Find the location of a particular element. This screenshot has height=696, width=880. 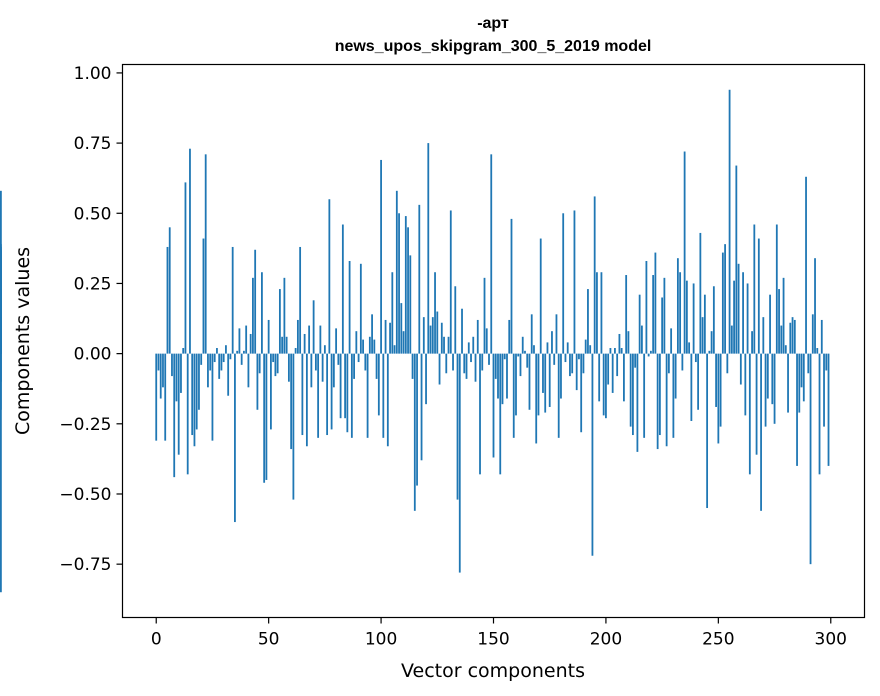

x-axis-label: Vector components is located at coordinates (493, 671).